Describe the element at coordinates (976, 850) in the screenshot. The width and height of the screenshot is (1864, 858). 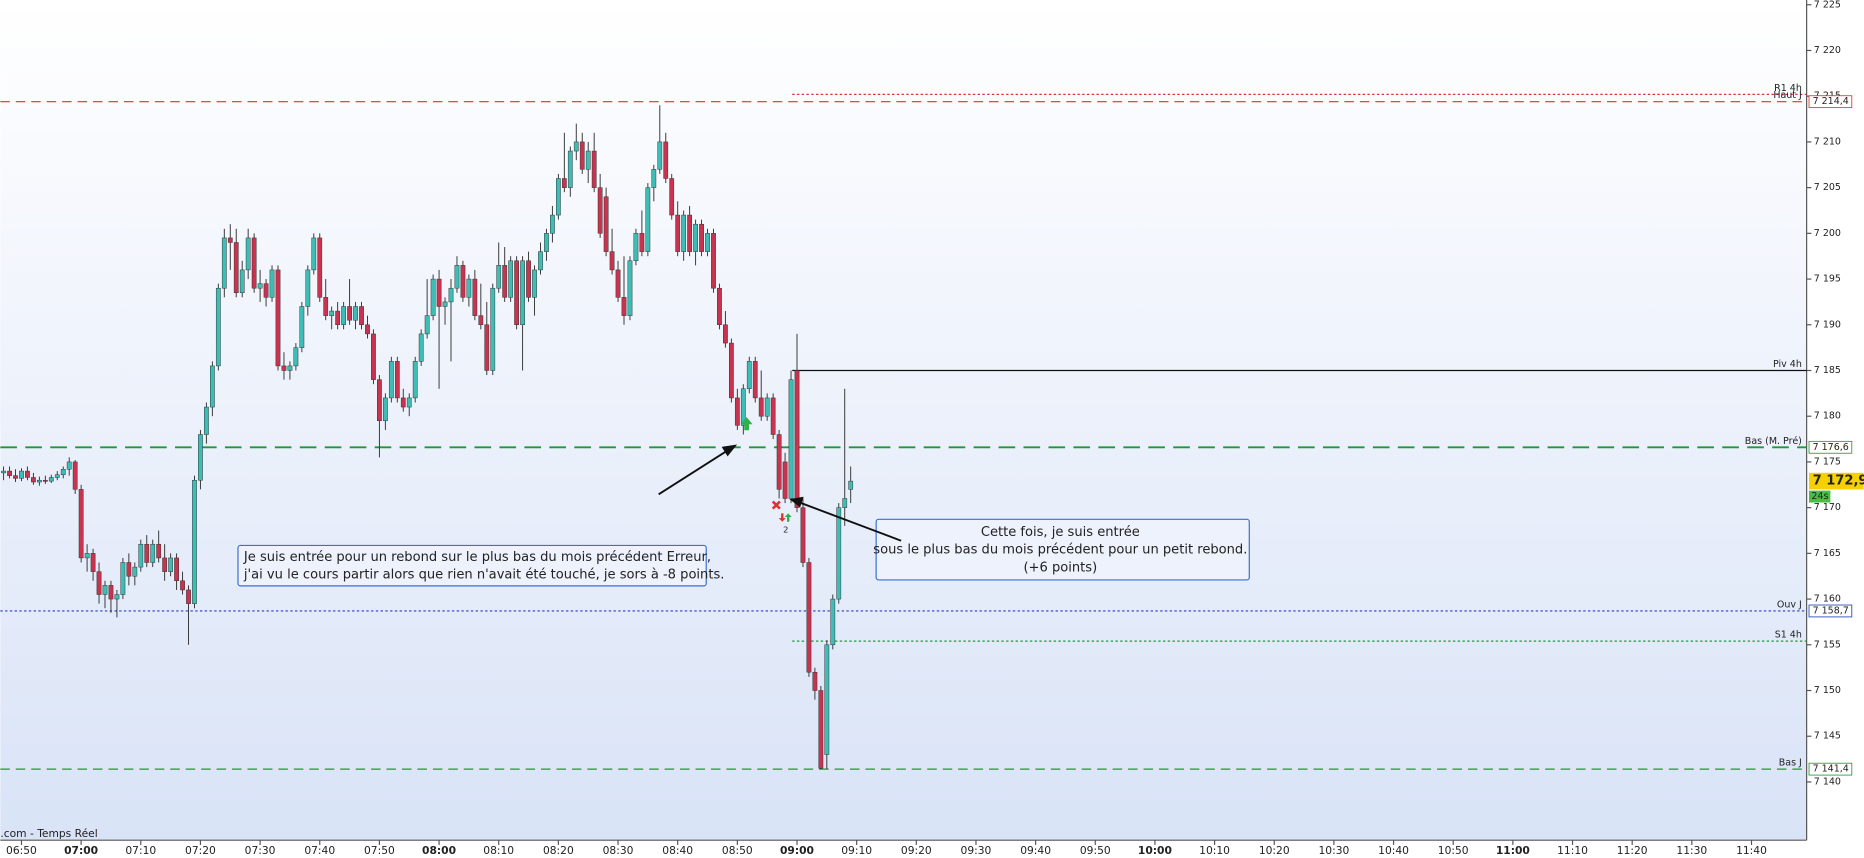
I see `x-tick-label: 09:30` at that location.